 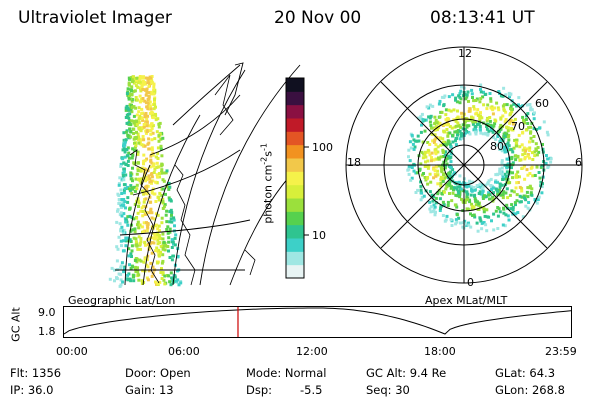 What do you see at coordinates (578, 162) in the screenshot?
I see `mlt-label-6: 6` at bounding box center [578, 162].